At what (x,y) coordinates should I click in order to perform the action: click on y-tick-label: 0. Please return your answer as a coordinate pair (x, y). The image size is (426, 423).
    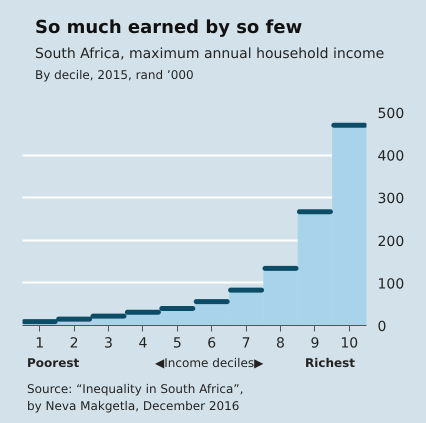
    Looking at the image, I should click on (382, 327).